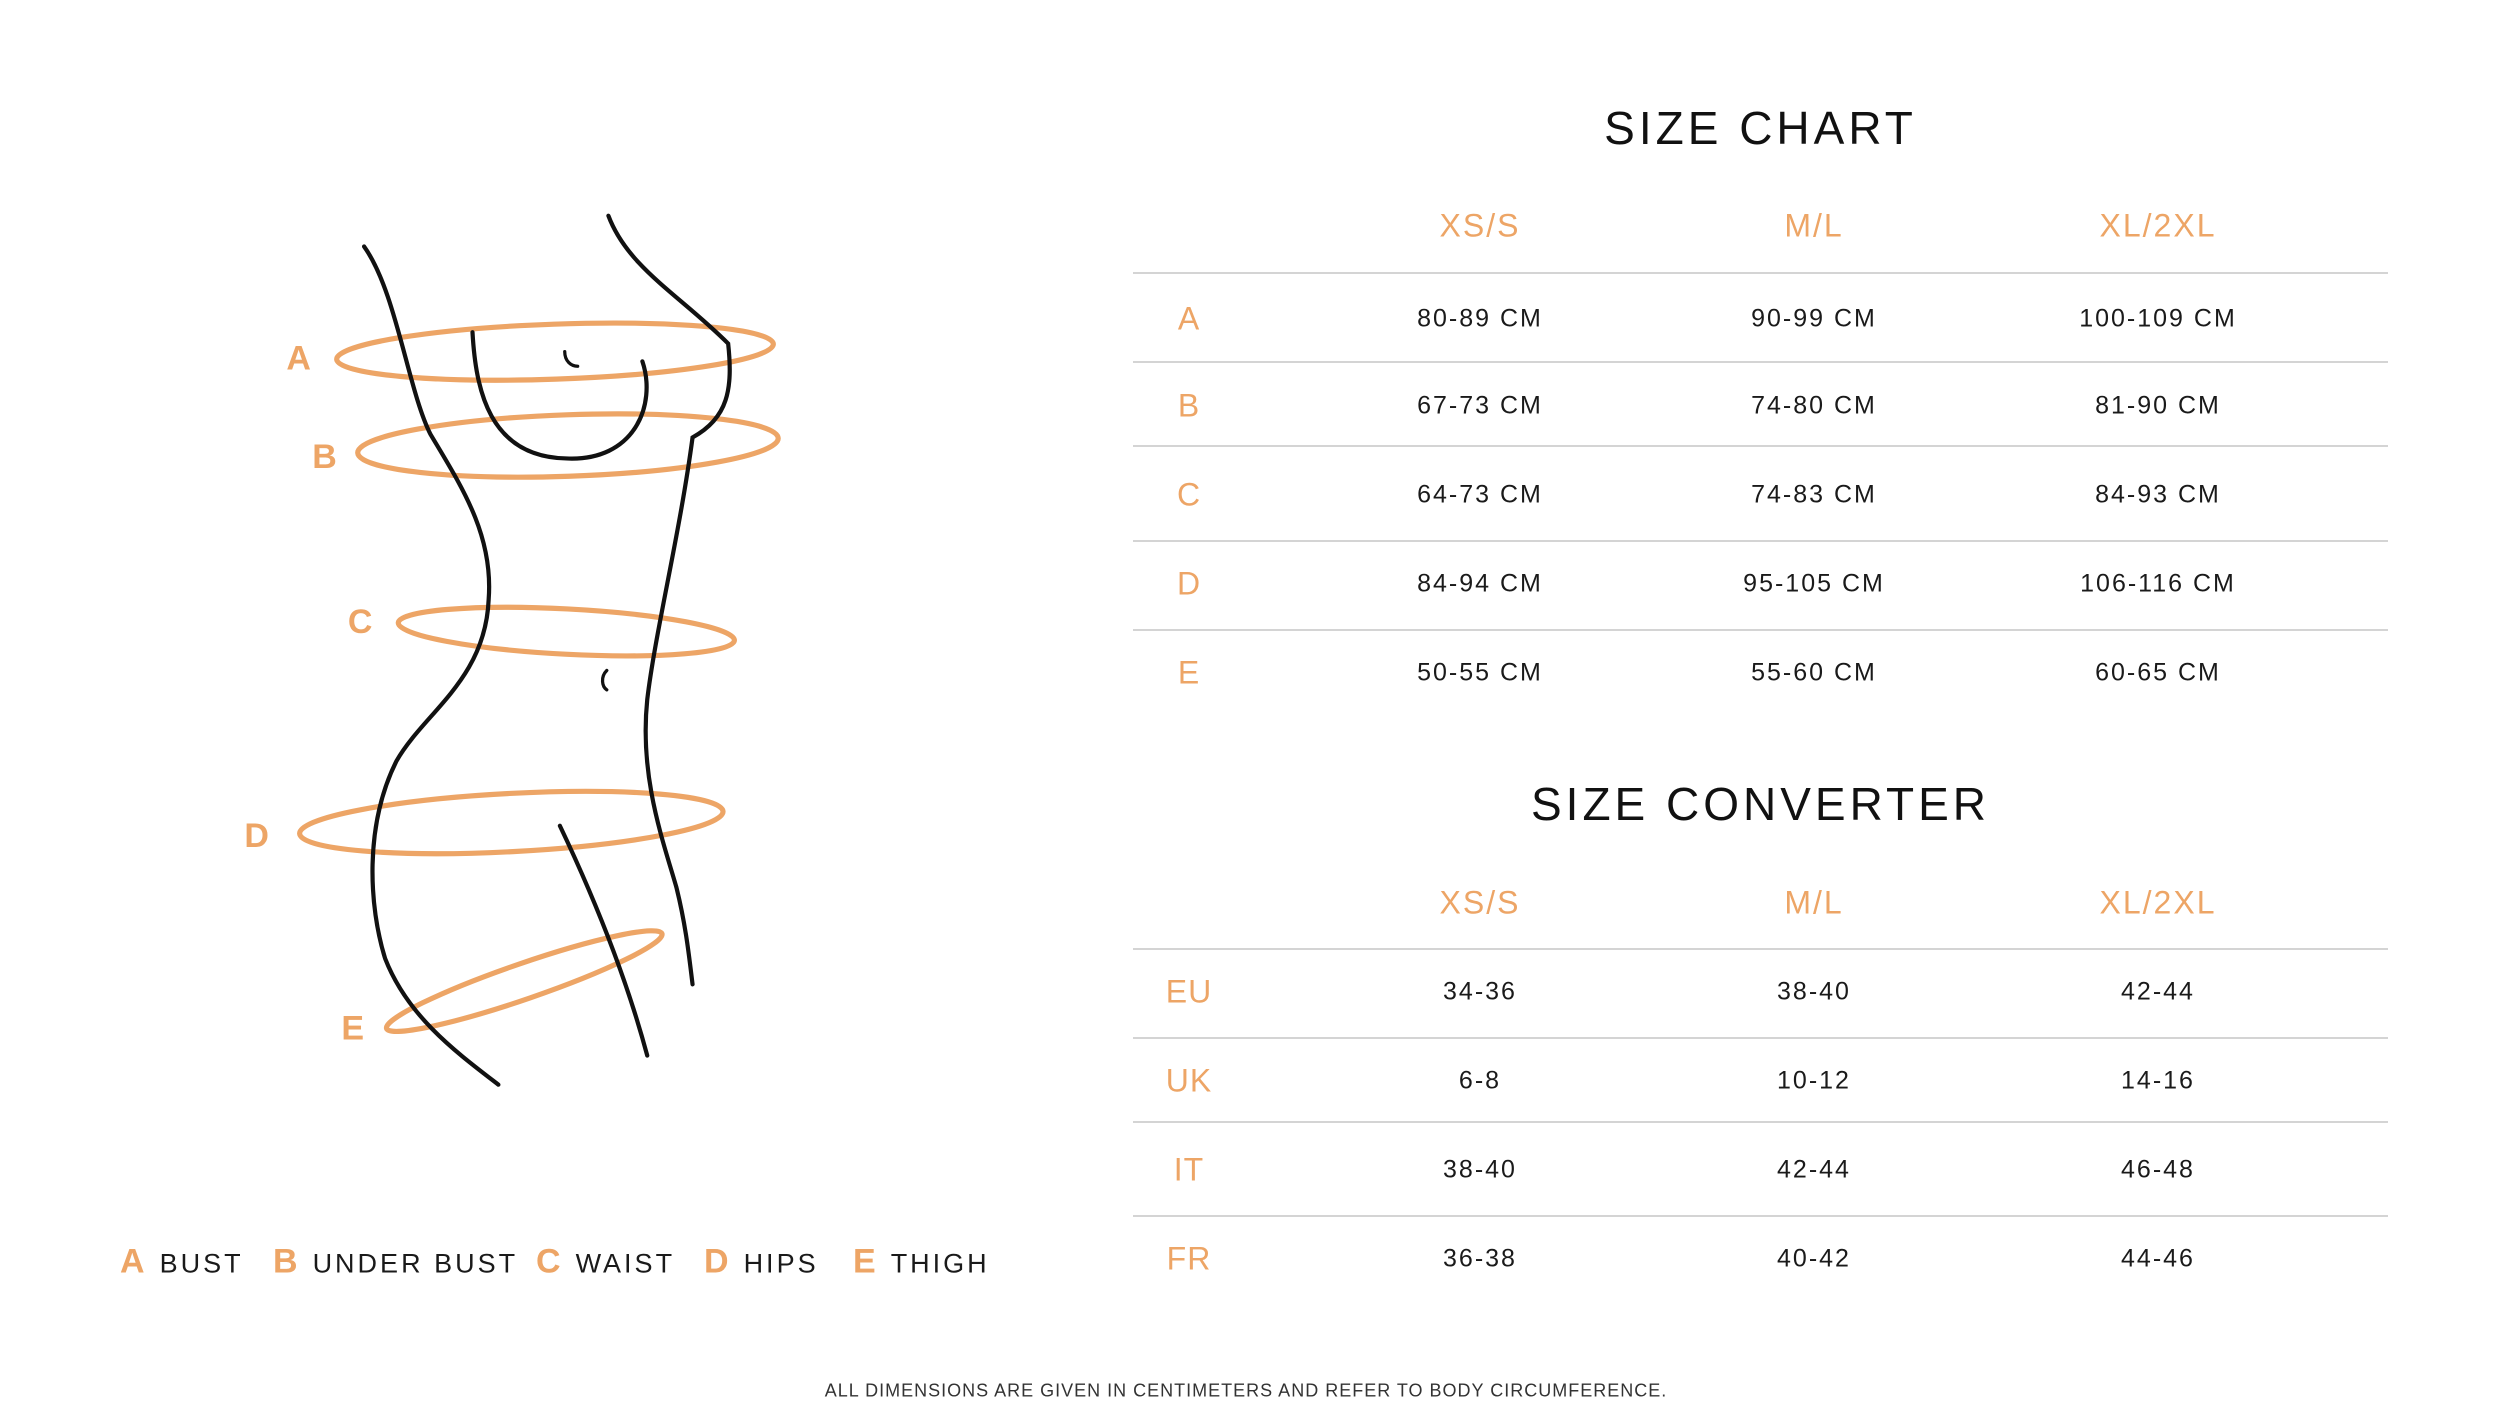  What do you see at coordinates (511, 822) in the screenshot?
I see `ring-hips` at bounding box center [511, 822].